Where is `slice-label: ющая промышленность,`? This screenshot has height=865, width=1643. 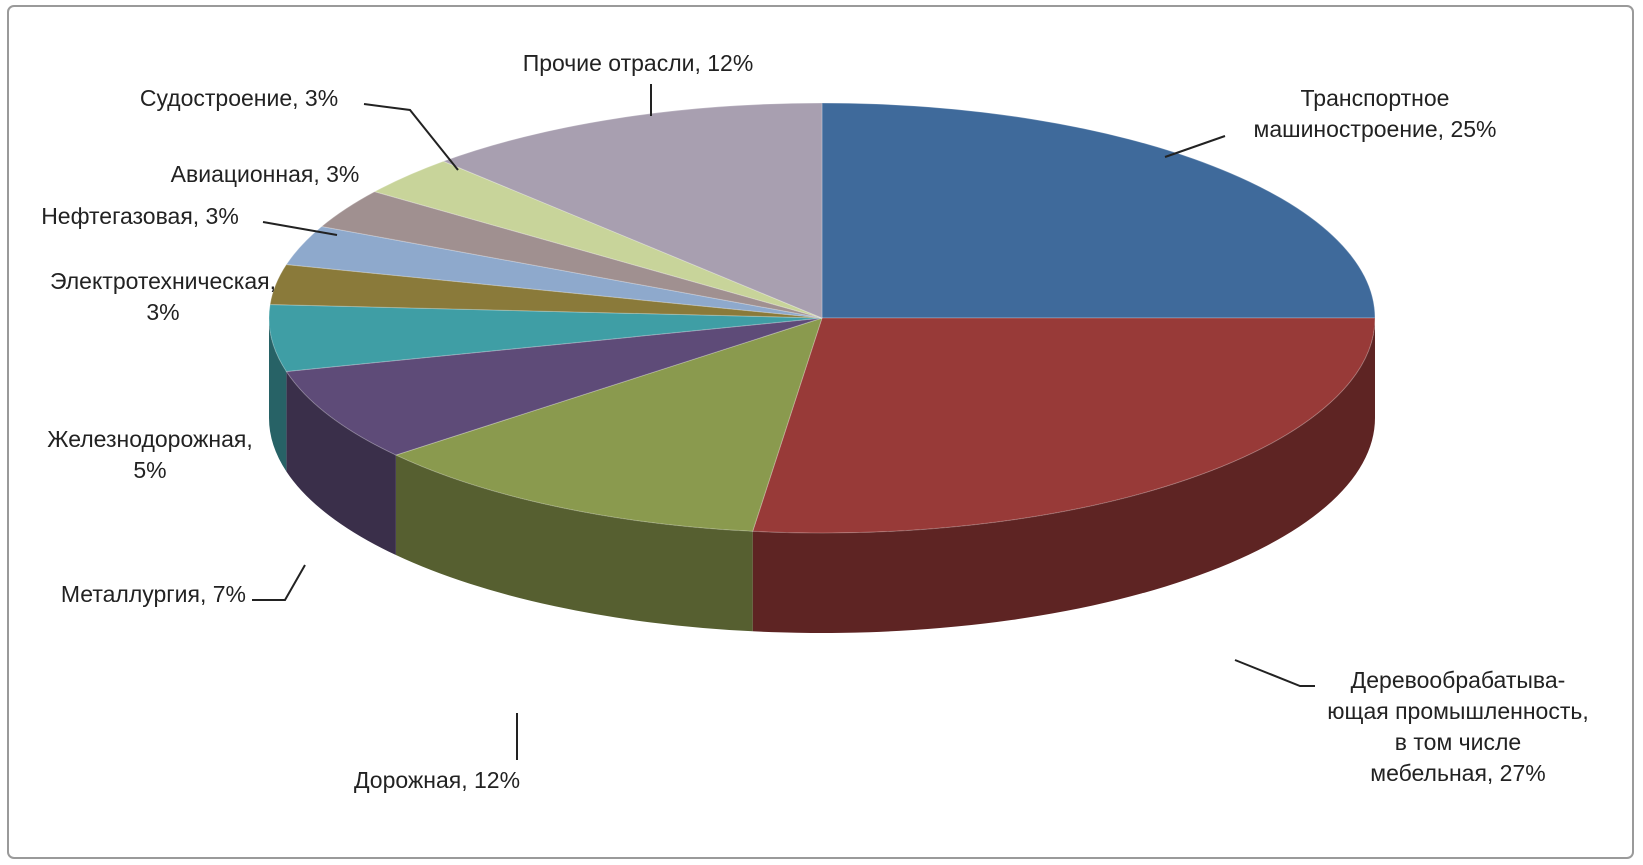 slice-label: ющая промышленность, is located at coordinates (1457, 711).